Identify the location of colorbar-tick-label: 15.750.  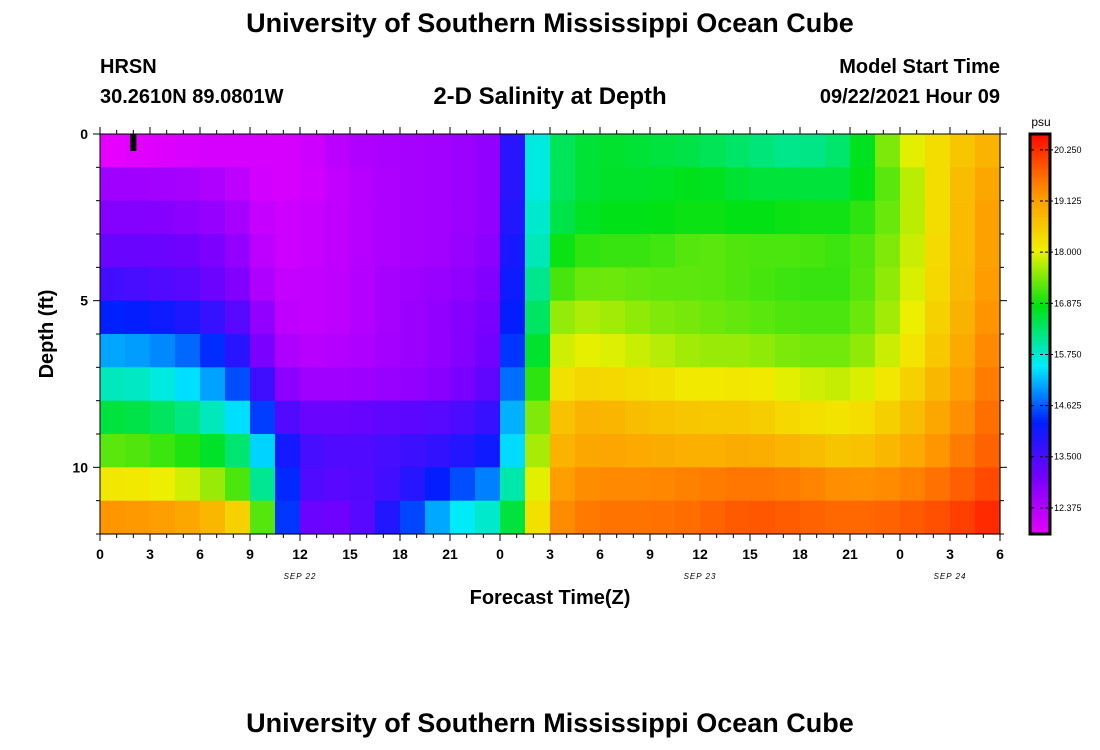
(1068, 354).